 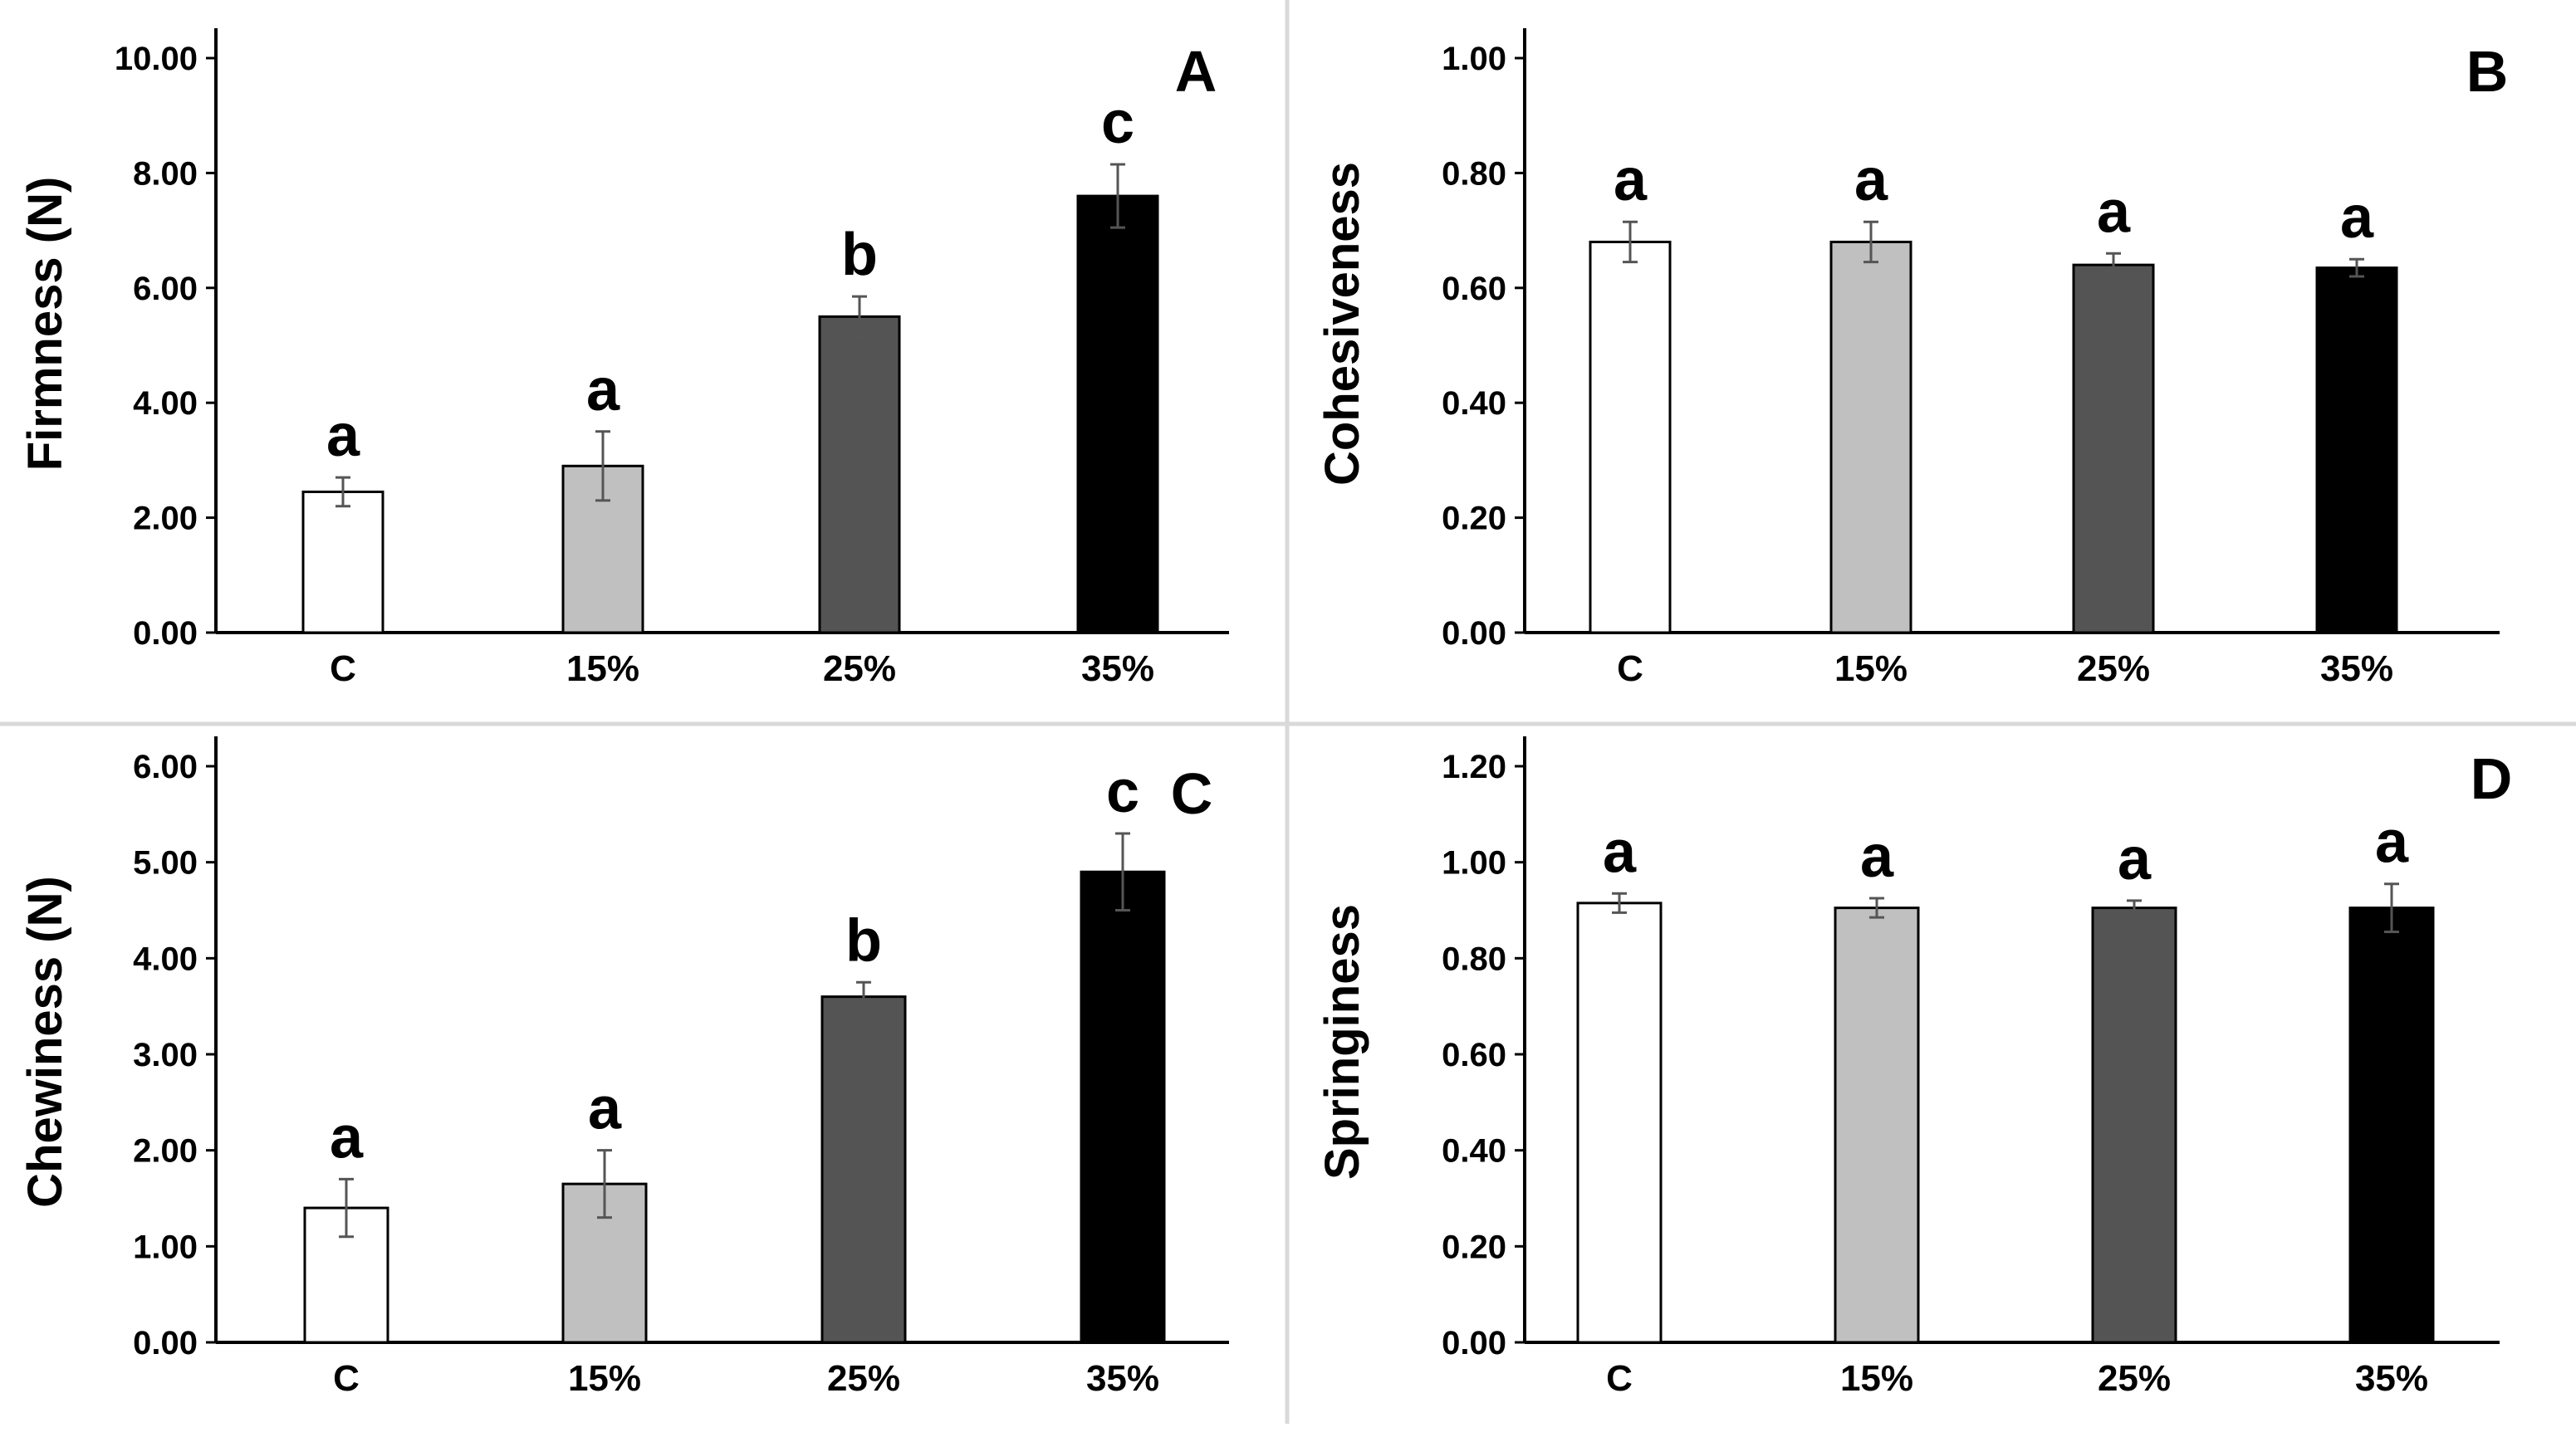 I want to click on y-axis-title: Springiness, so click(x=1342, y=1042).